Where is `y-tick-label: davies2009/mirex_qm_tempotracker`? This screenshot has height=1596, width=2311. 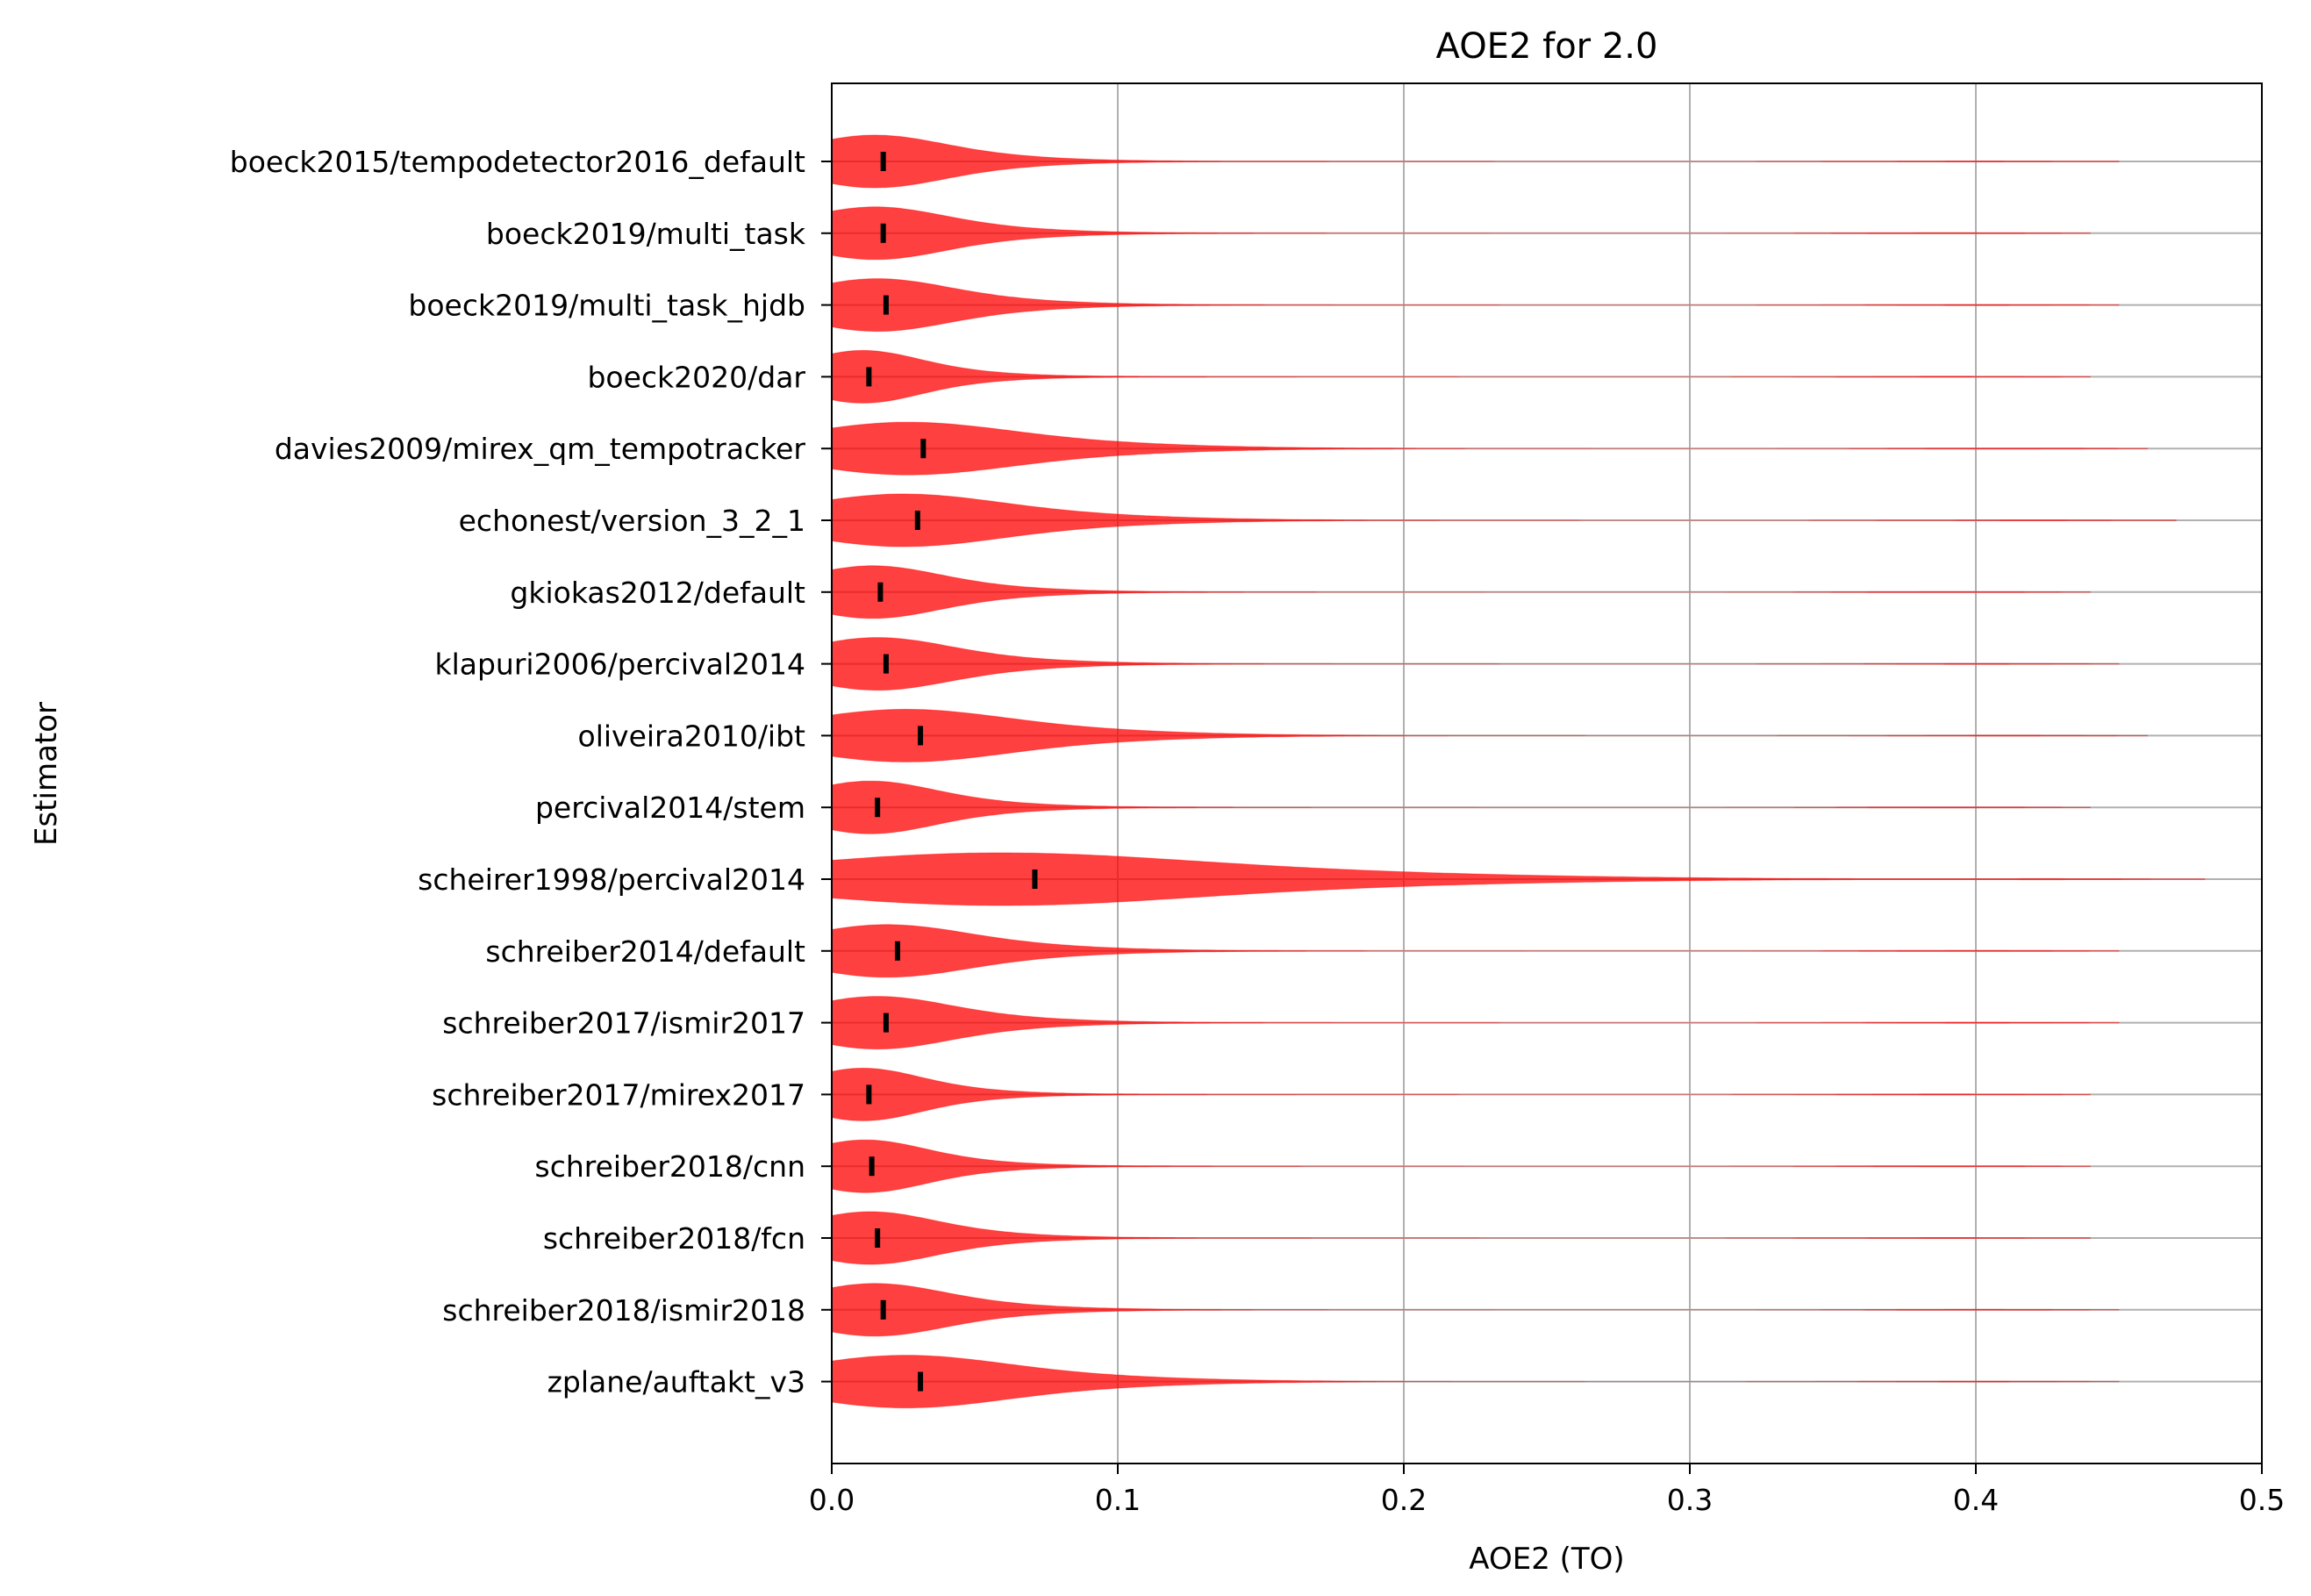
y-tick-label: davies2009/mirex_qm_tempotracker is located at coordinates (540, 449).